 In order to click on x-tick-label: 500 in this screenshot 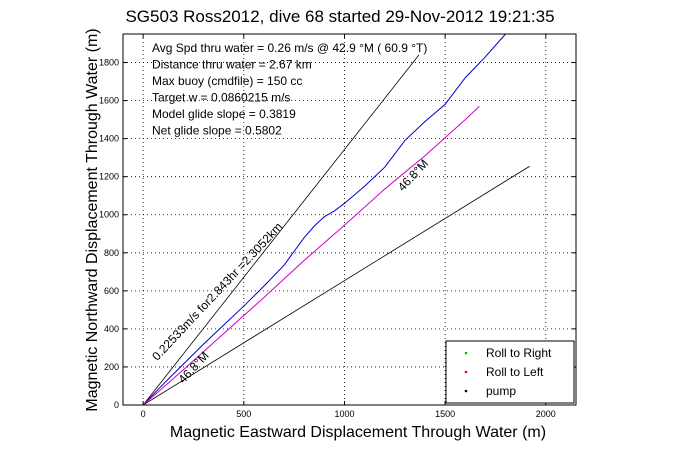, I will do `click(243, 414)`.